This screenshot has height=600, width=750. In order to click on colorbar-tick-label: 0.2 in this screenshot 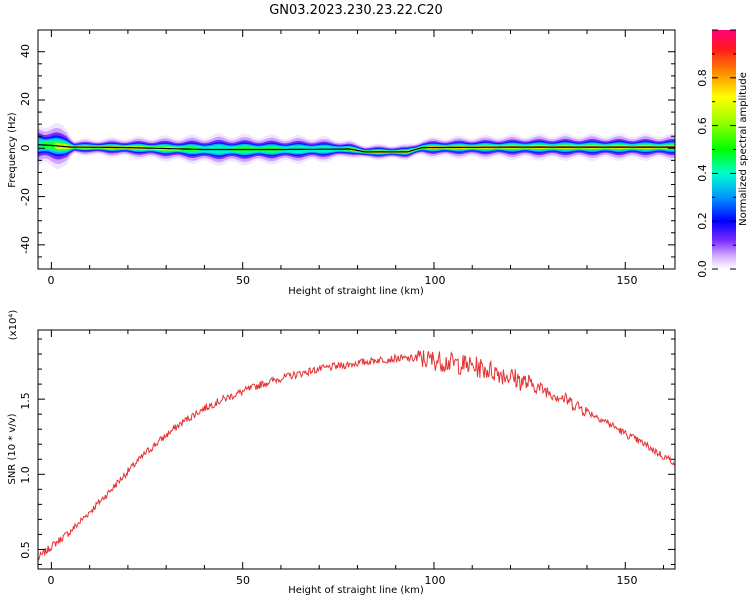, I will do `click(702, 221)`.